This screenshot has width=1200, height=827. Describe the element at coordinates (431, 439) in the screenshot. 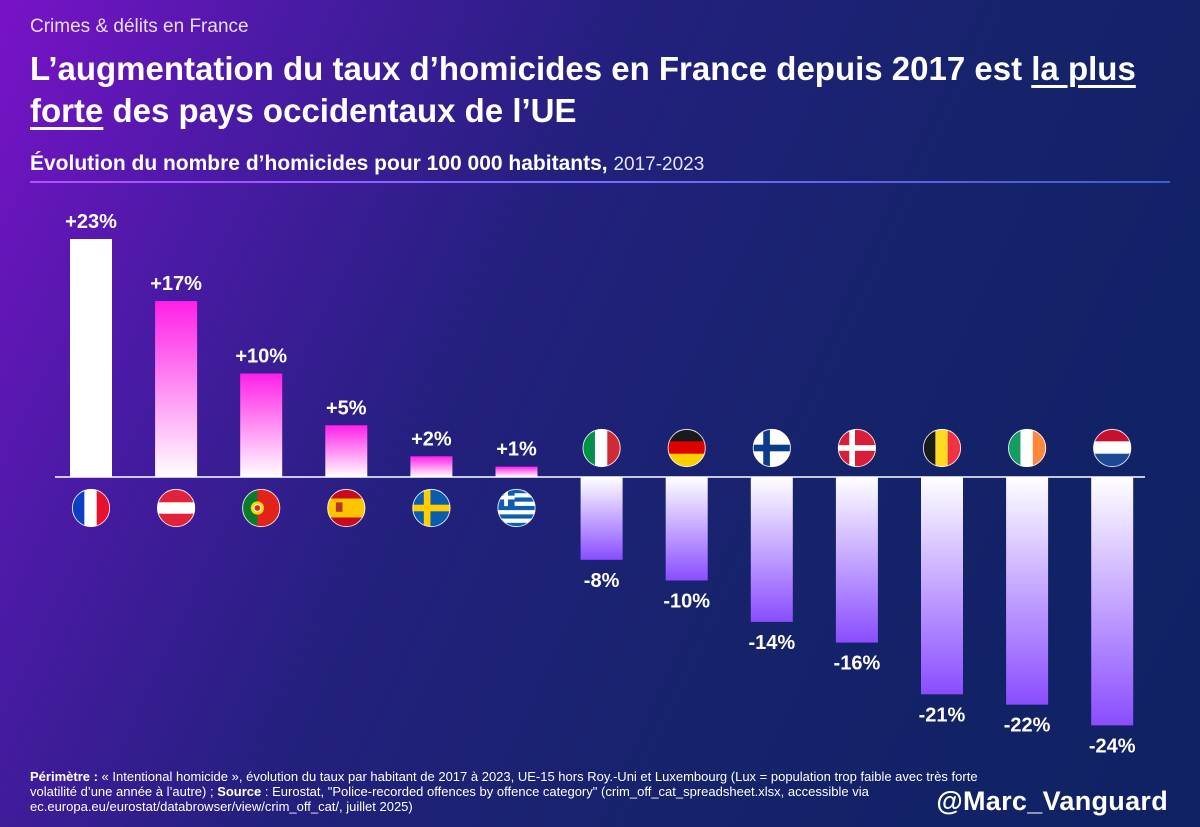

I see `value-label-suede: +2%` at that location.